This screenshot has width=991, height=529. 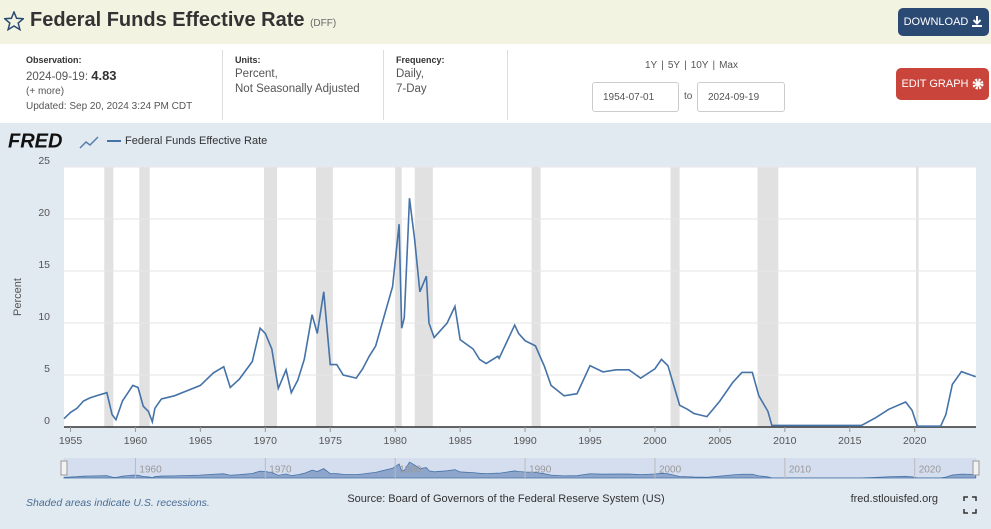 I want to click on fullscreen-icon, so click(x=970, y=505).